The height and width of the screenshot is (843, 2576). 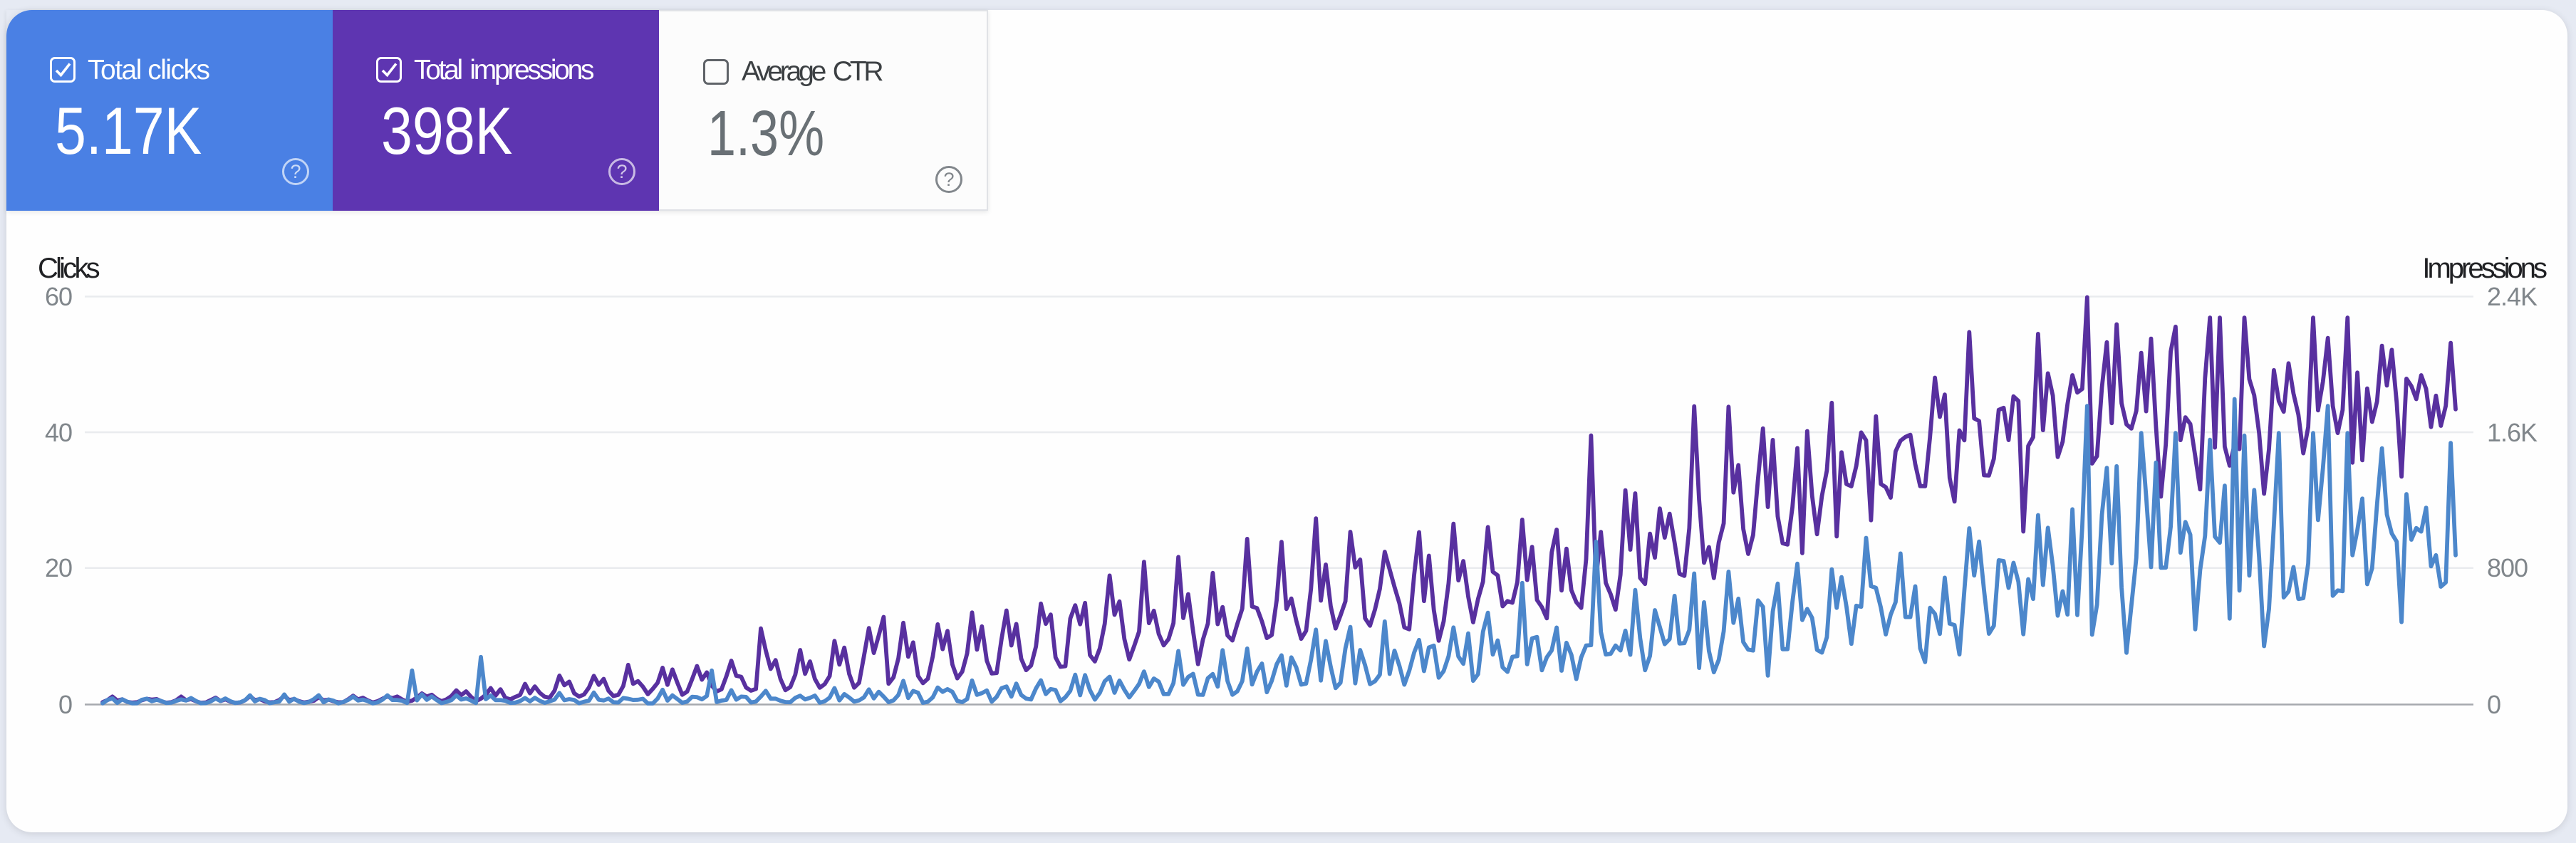 I want to click on svg-text: 2.4K, so click(x=2512, y=296).